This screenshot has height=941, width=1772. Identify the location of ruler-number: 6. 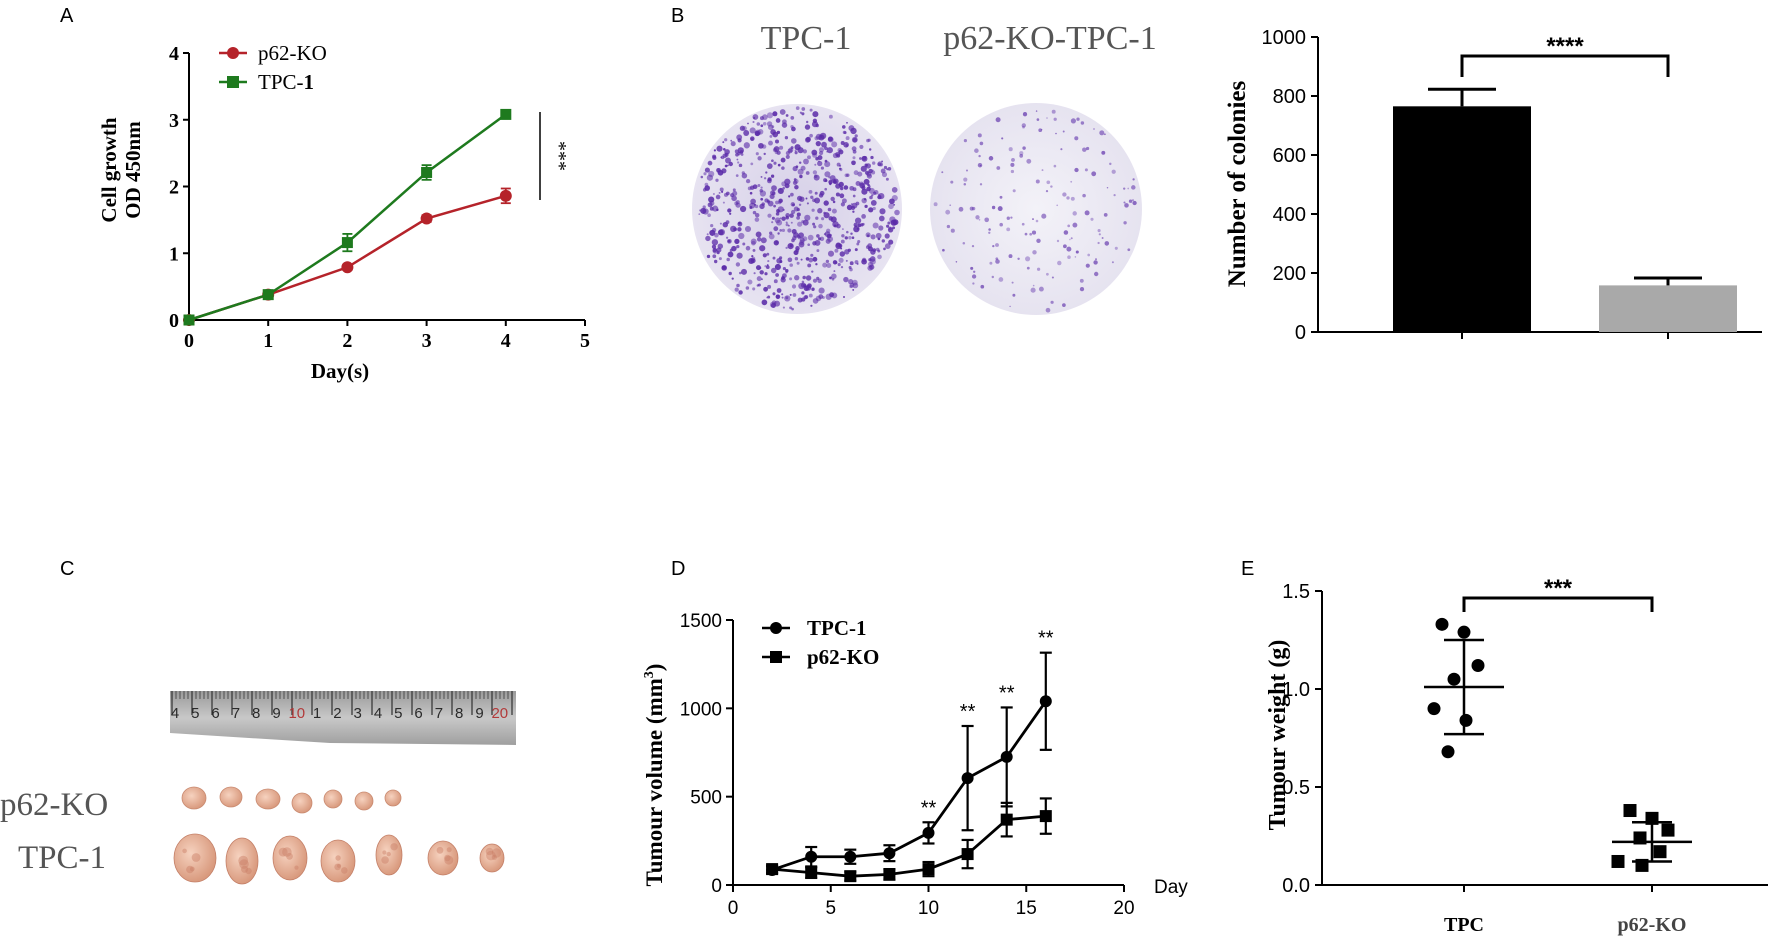
(215, 713).